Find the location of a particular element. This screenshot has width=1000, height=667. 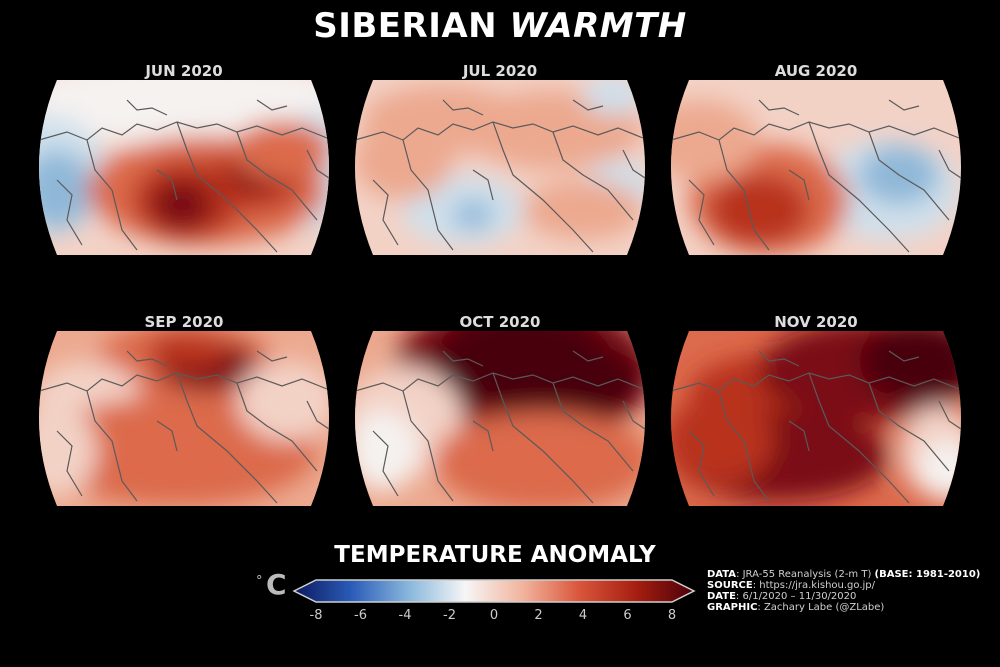

title-part-2: WARMTH is located at coordinates (598, 26).